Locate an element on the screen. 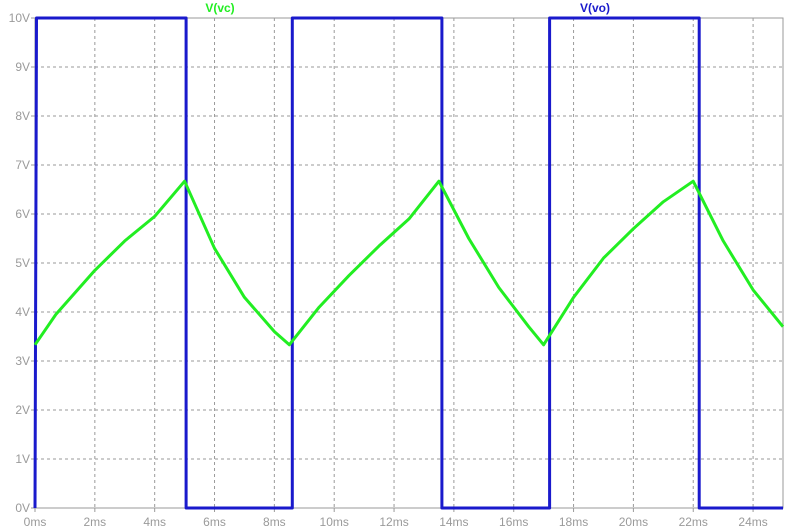 This screenshot has height=532, width=801. x-tick-label: 20ms is located at coordinates (633, 522).